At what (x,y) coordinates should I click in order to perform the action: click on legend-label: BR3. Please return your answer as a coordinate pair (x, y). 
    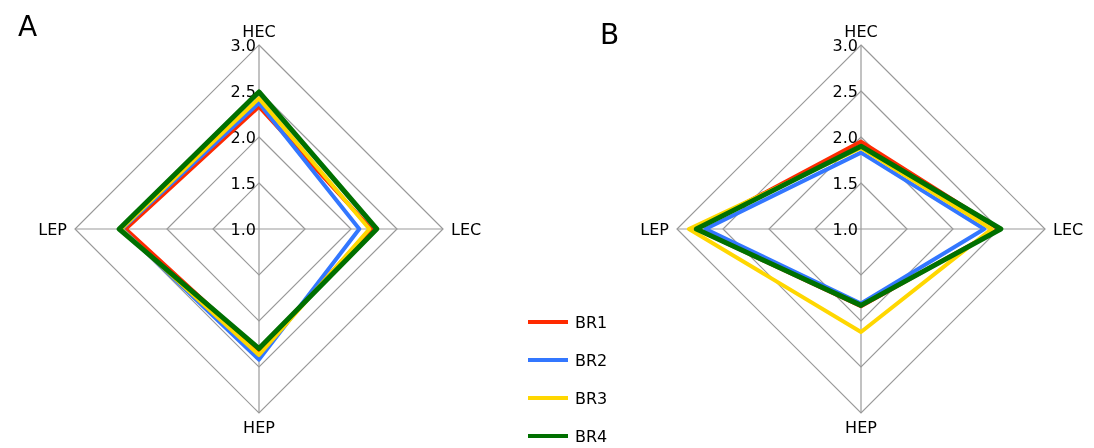
    Looking at the image, I should click on (591, 398).